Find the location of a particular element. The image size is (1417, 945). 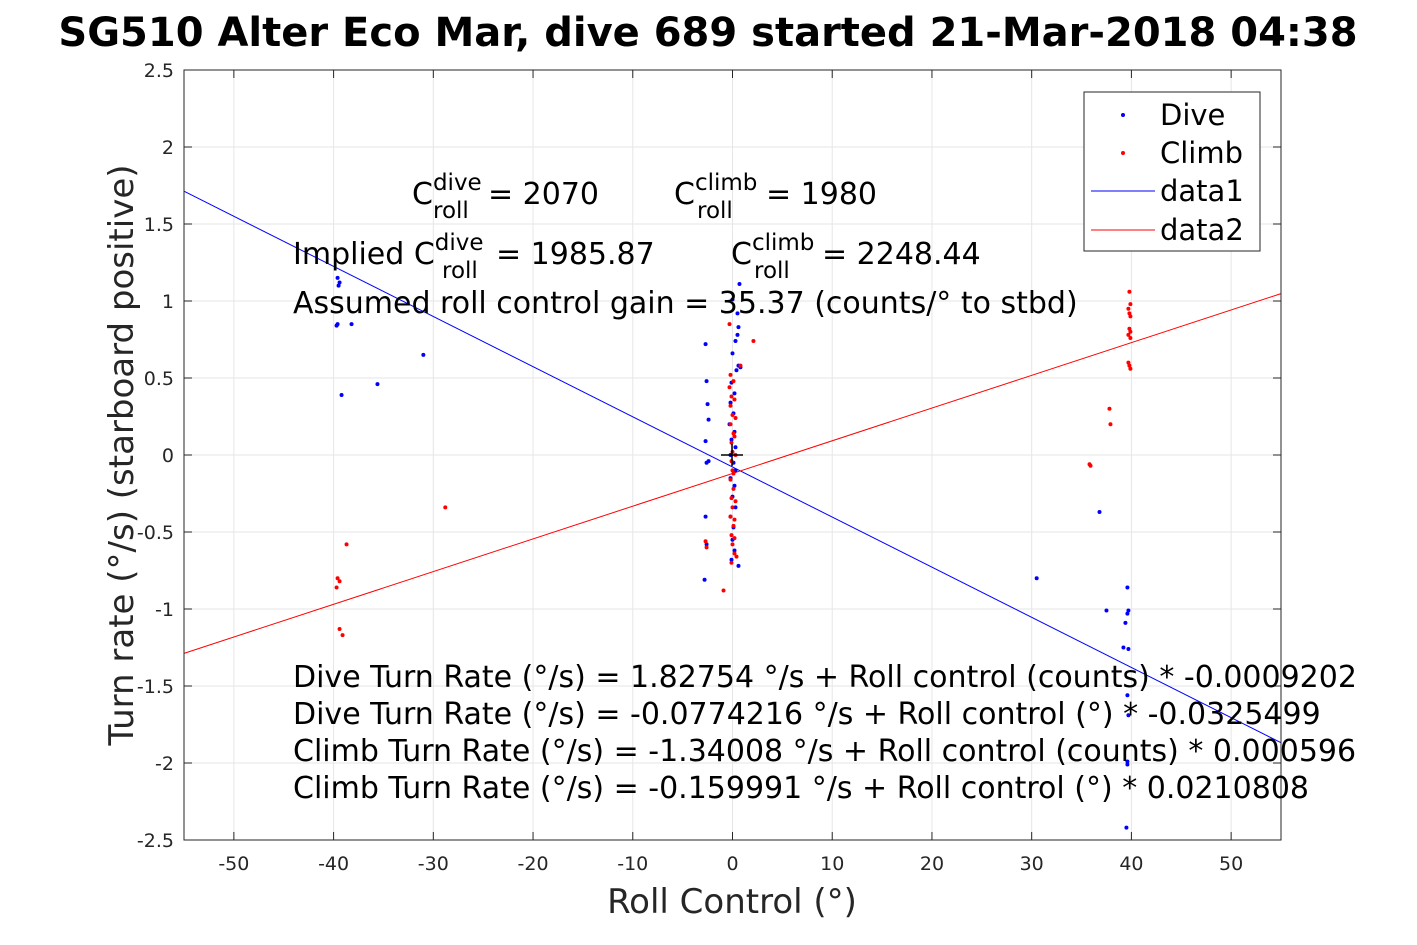

legend: Dive Climb data1 data2 is located at coordinates (1172, 171).